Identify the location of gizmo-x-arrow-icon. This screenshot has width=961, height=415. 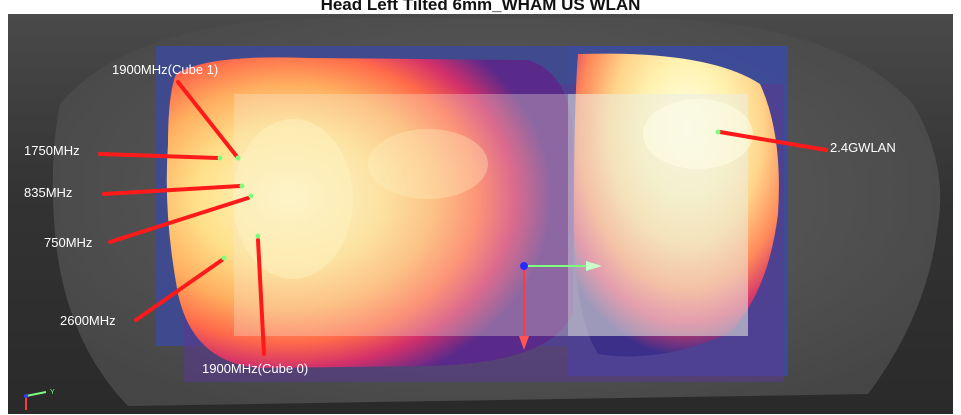
(594, 266).